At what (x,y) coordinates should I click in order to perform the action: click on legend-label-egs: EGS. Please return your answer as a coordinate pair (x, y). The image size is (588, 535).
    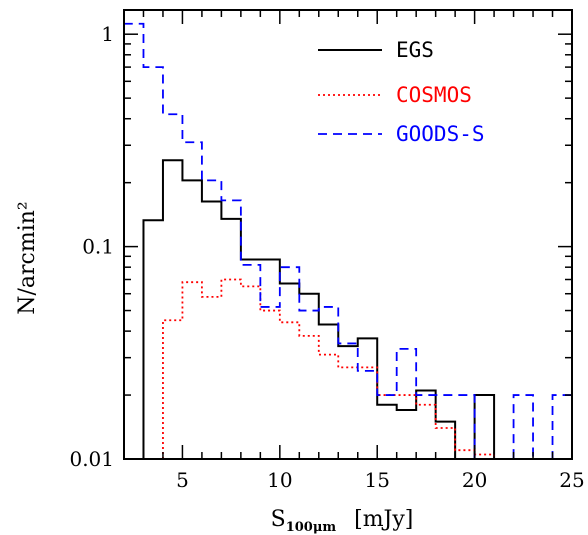
    Looking at the image, I should click on (415, 50).